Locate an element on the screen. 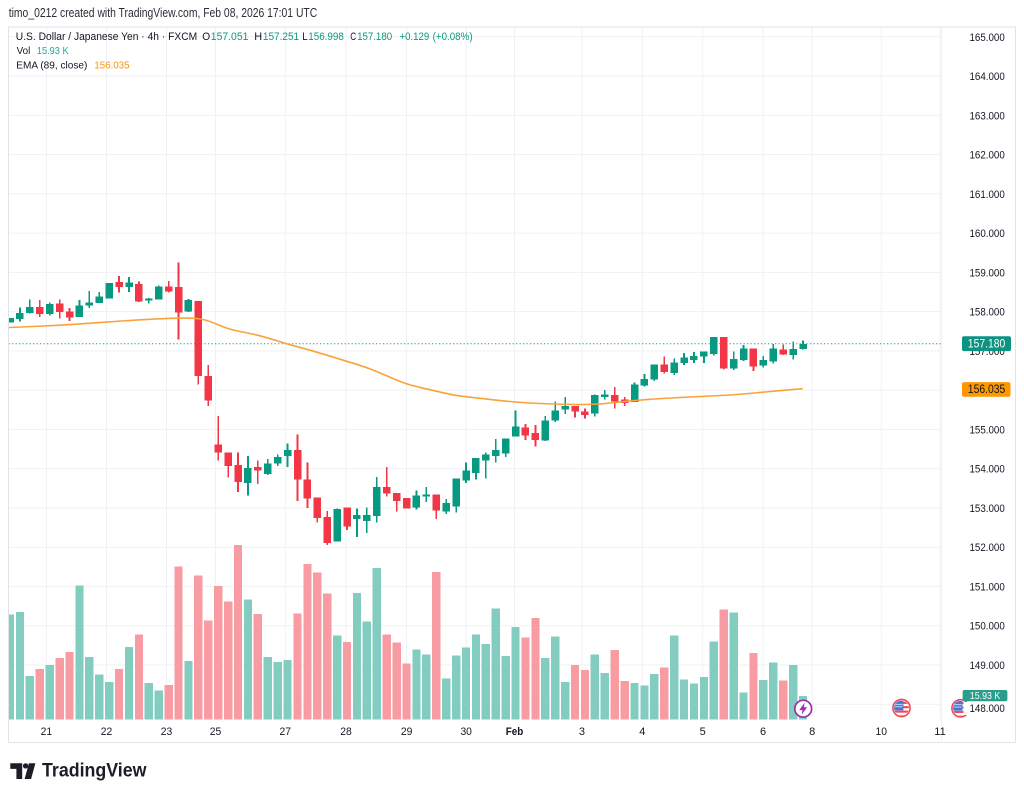  svg-text: C is located at coordinates (353, 37).